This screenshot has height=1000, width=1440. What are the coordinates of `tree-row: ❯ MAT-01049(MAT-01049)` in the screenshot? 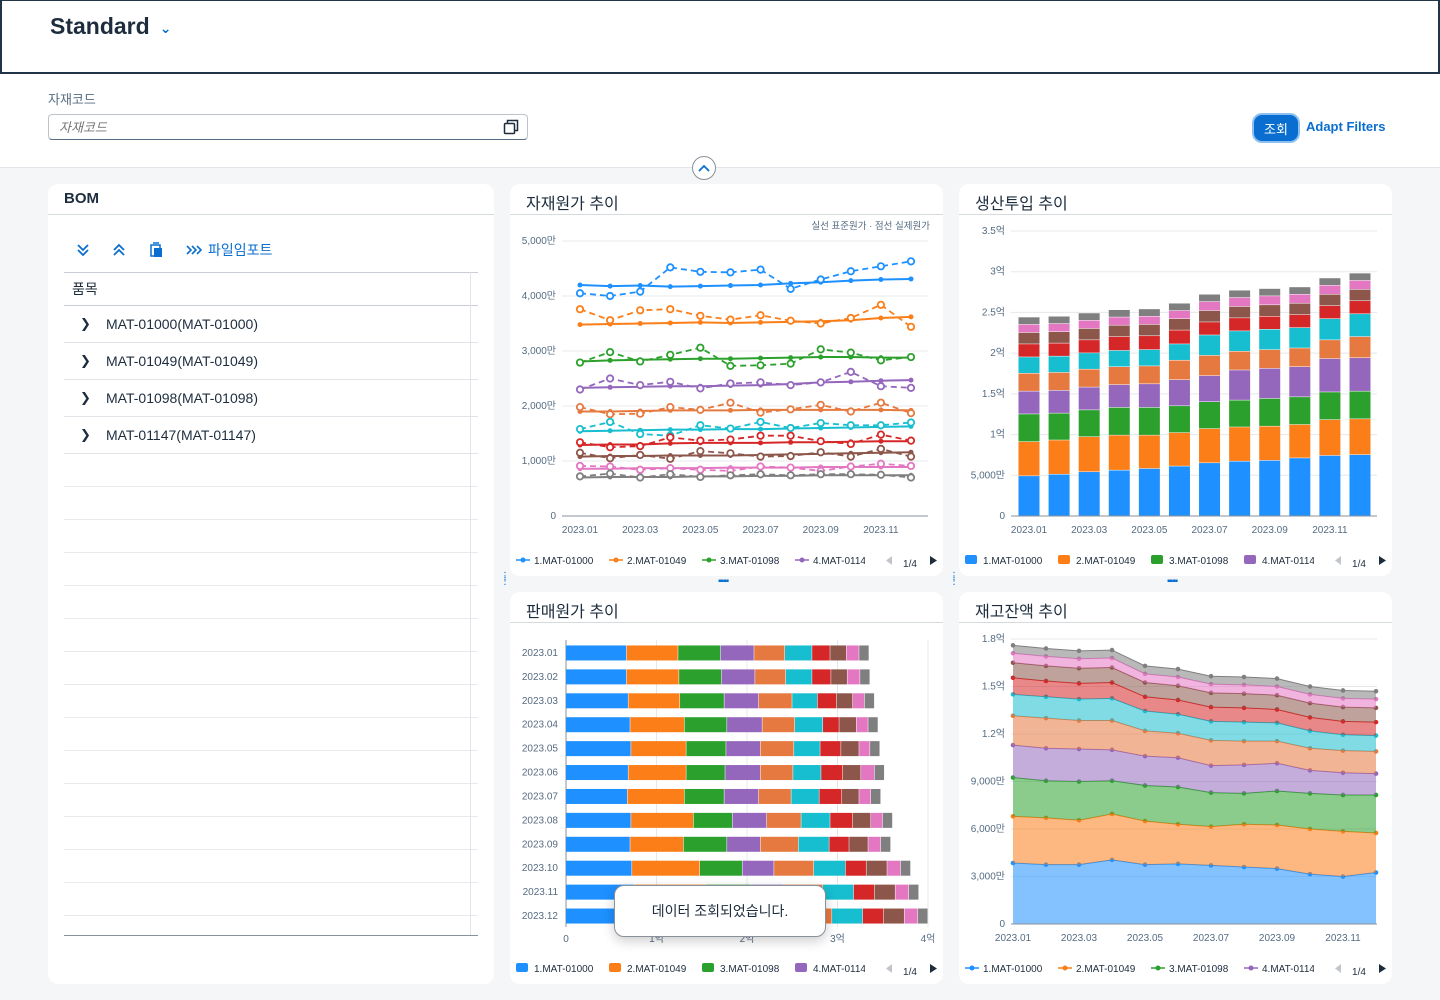 It's located at (271, 361).